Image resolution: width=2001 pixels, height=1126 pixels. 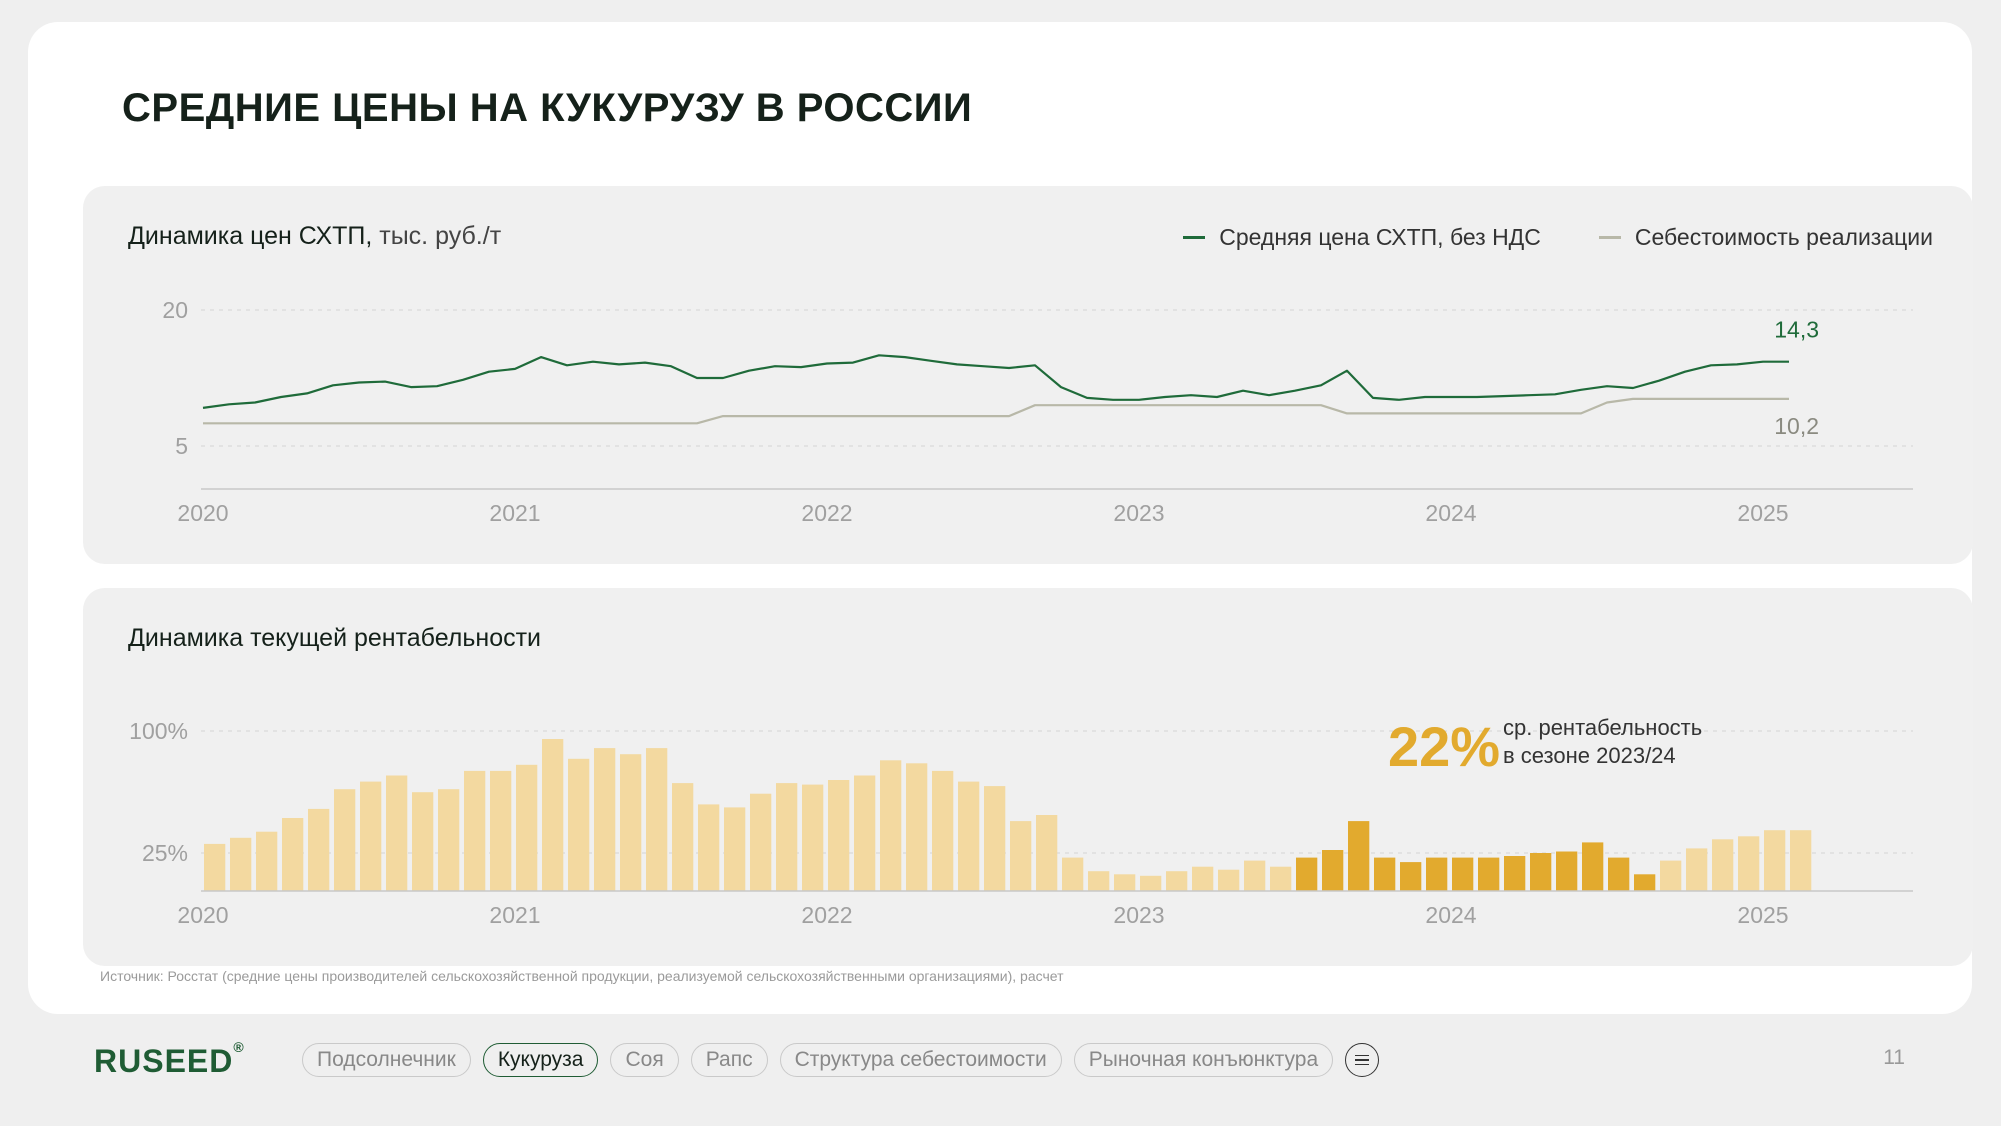 What do you see at coordinates (547, 108) in the screenshot?
I see `page-title: СРЕДНИЕ ЦЕНЫ НА КУКУРУЗУ В РОССИИ` at bounding box center [547, 108].